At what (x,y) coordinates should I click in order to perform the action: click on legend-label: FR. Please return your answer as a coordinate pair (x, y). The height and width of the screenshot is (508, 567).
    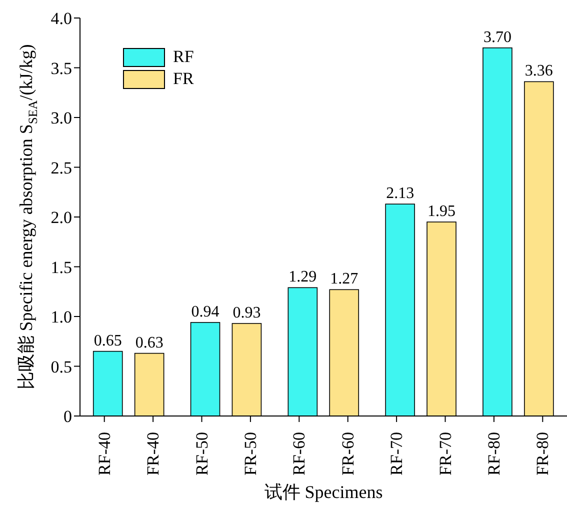
    Looking at the image, I should click on (183, 79).